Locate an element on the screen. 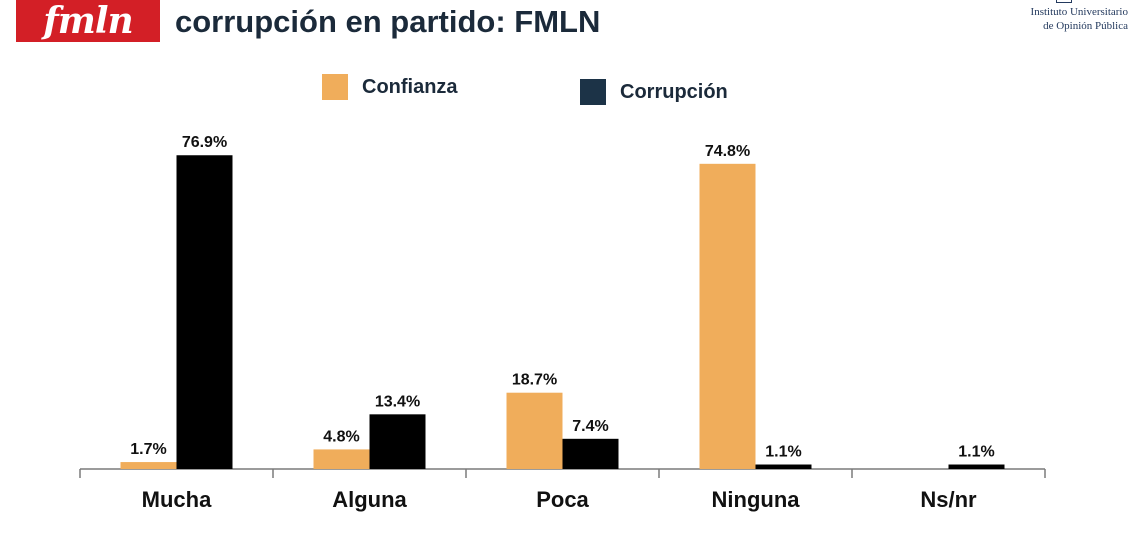 The width and height of the screenshot is (1140, 540). category-label: Alguna is located at coordinates (369, 499).